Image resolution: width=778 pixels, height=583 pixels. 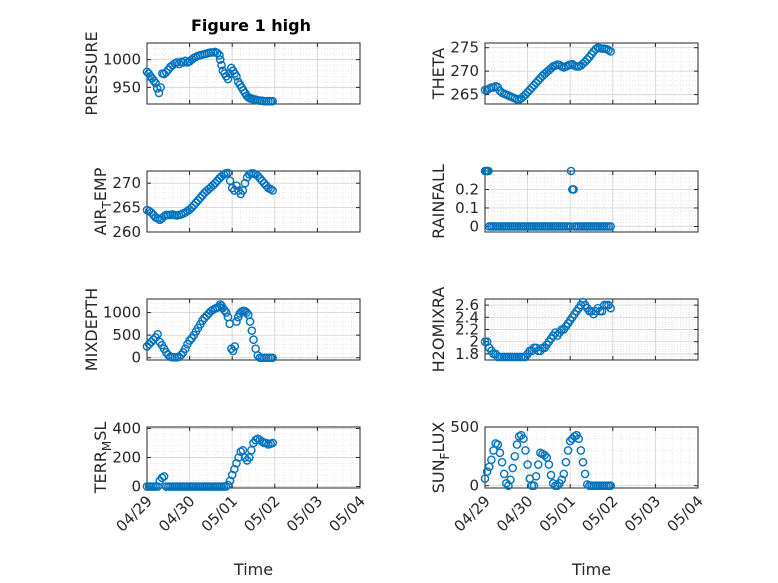 I want to click on y-axis-label: RAINFALL, so click(x=438, y=201).